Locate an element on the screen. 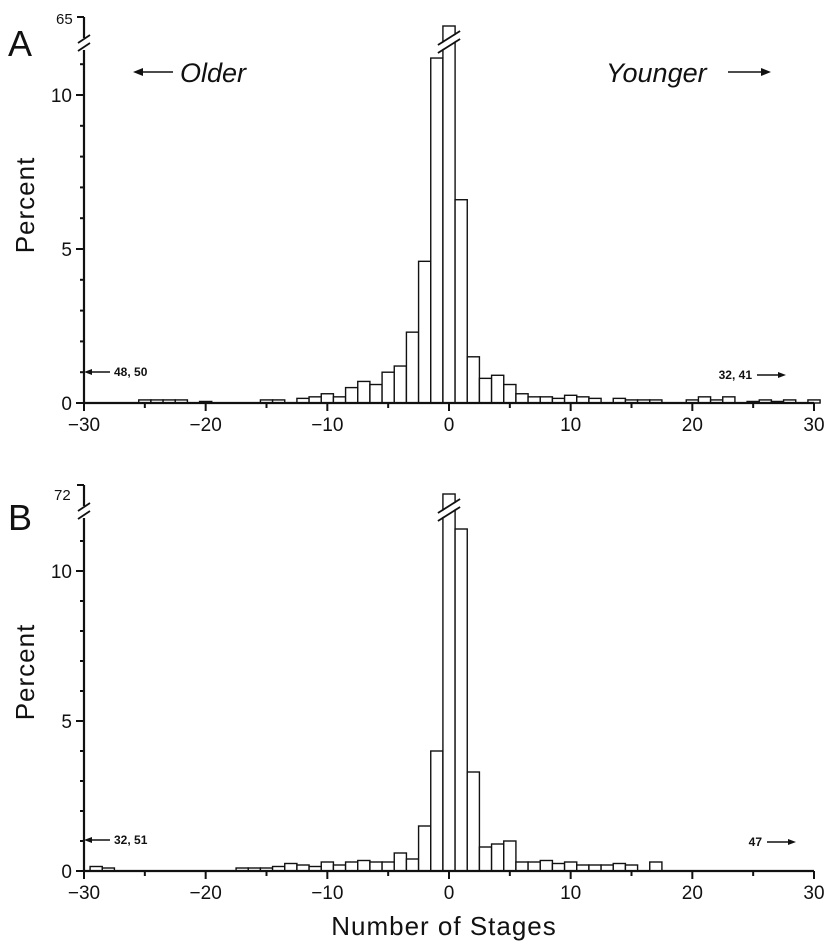 This screenshot has height=949, width=824. panel-a-label: A is located at coordinates (20, 43).